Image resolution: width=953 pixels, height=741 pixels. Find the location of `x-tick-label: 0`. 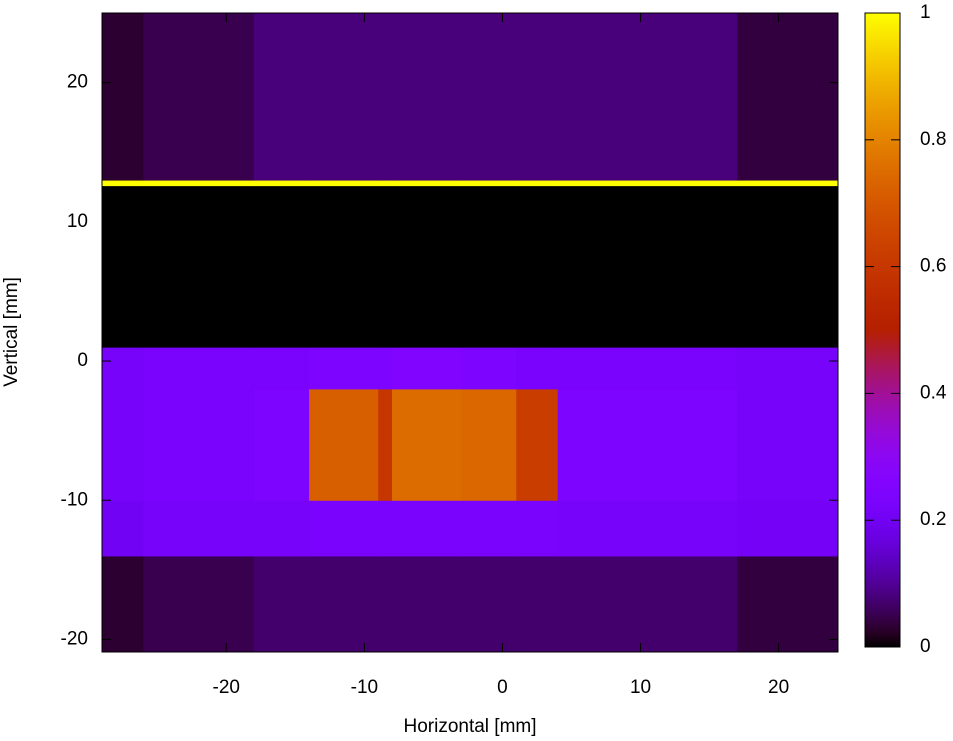

x-tick-label: 0 is located at coordinates (502, 687).